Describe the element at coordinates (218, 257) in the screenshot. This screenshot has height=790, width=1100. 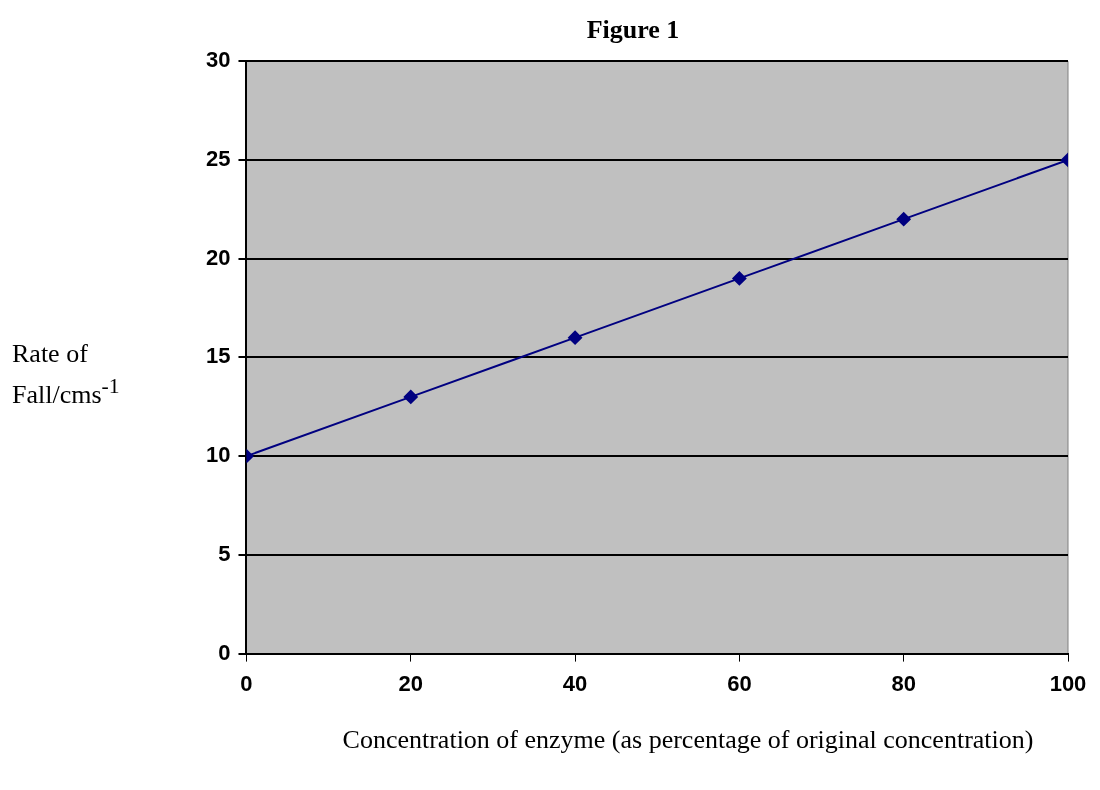
I see `y-tick-label: 20` at that location.